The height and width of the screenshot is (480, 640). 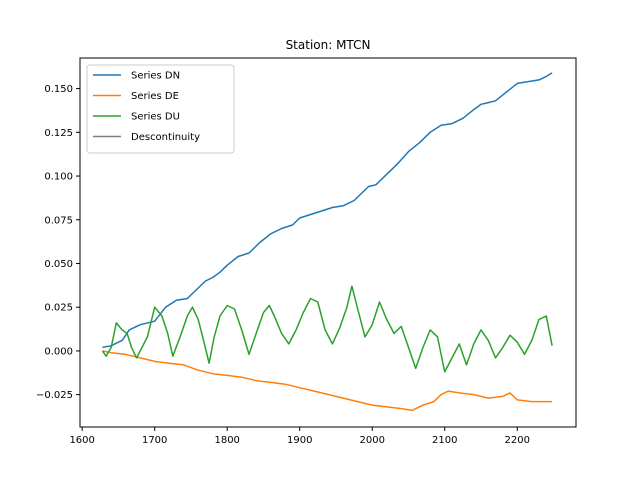 I want to click on x-tick-label: 1600, so click(x=81, y=440).